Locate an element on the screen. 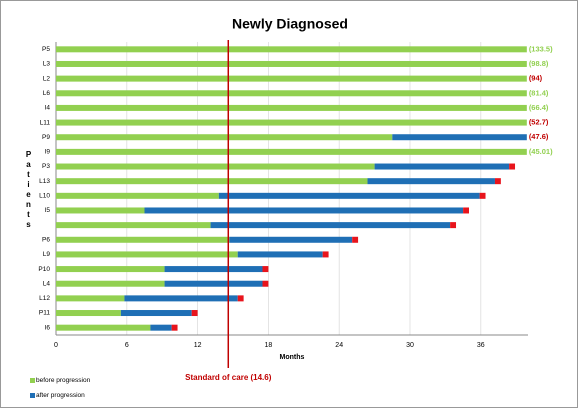  y-tick-label: I6 is located at coordinates (48, 327).